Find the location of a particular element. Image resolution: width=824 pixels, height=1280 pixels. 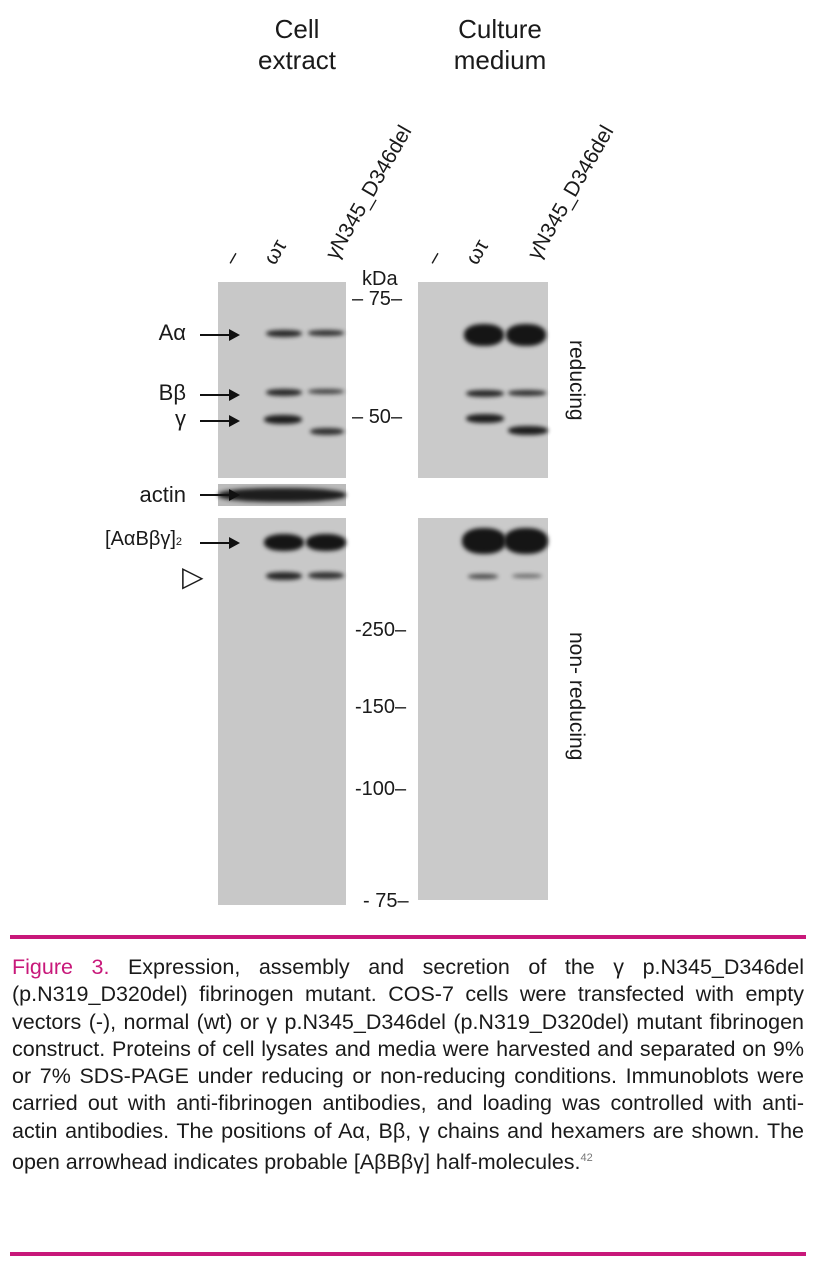

label-actin: actin is located at coordinates (162, 494).